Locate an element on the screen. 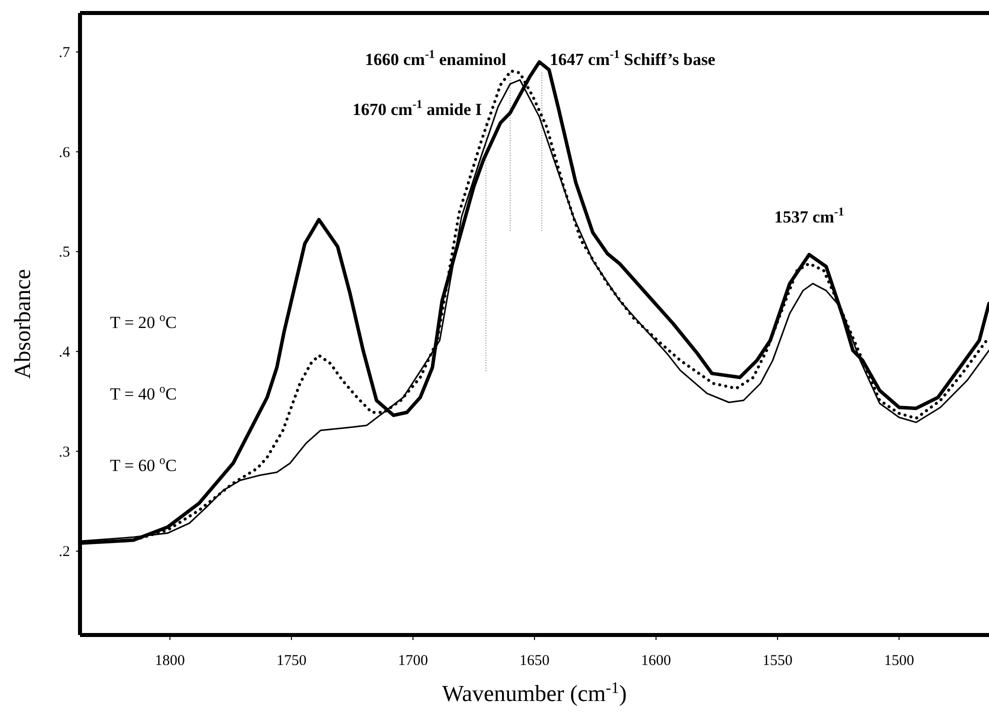 This screenshot has height=713, width=989. ref-line-label: 1670 cm$^{-1}$ amide I is located at coordinates (417, 108).